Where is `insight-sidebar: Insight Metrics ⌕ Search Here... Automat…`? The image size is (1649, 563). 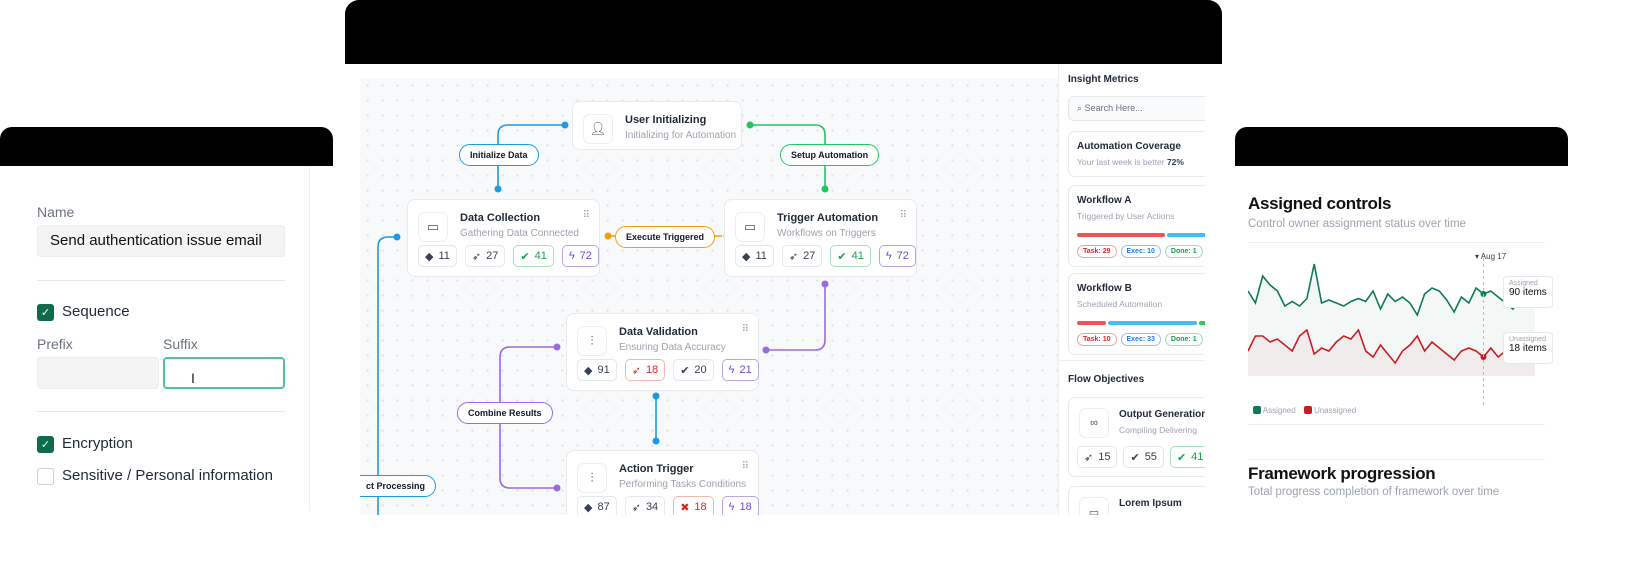 insight-sidebar: Insight Metrics ⌕ Search Here... Automat… is located at coordinates (1131, 289).